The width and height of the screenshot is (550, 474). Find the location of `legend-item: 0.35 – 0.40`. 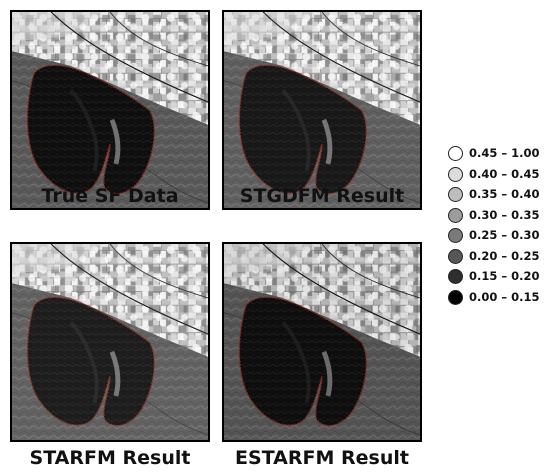

legend-item: 0.35 – 0.40 is located at coordinates (498, 195).